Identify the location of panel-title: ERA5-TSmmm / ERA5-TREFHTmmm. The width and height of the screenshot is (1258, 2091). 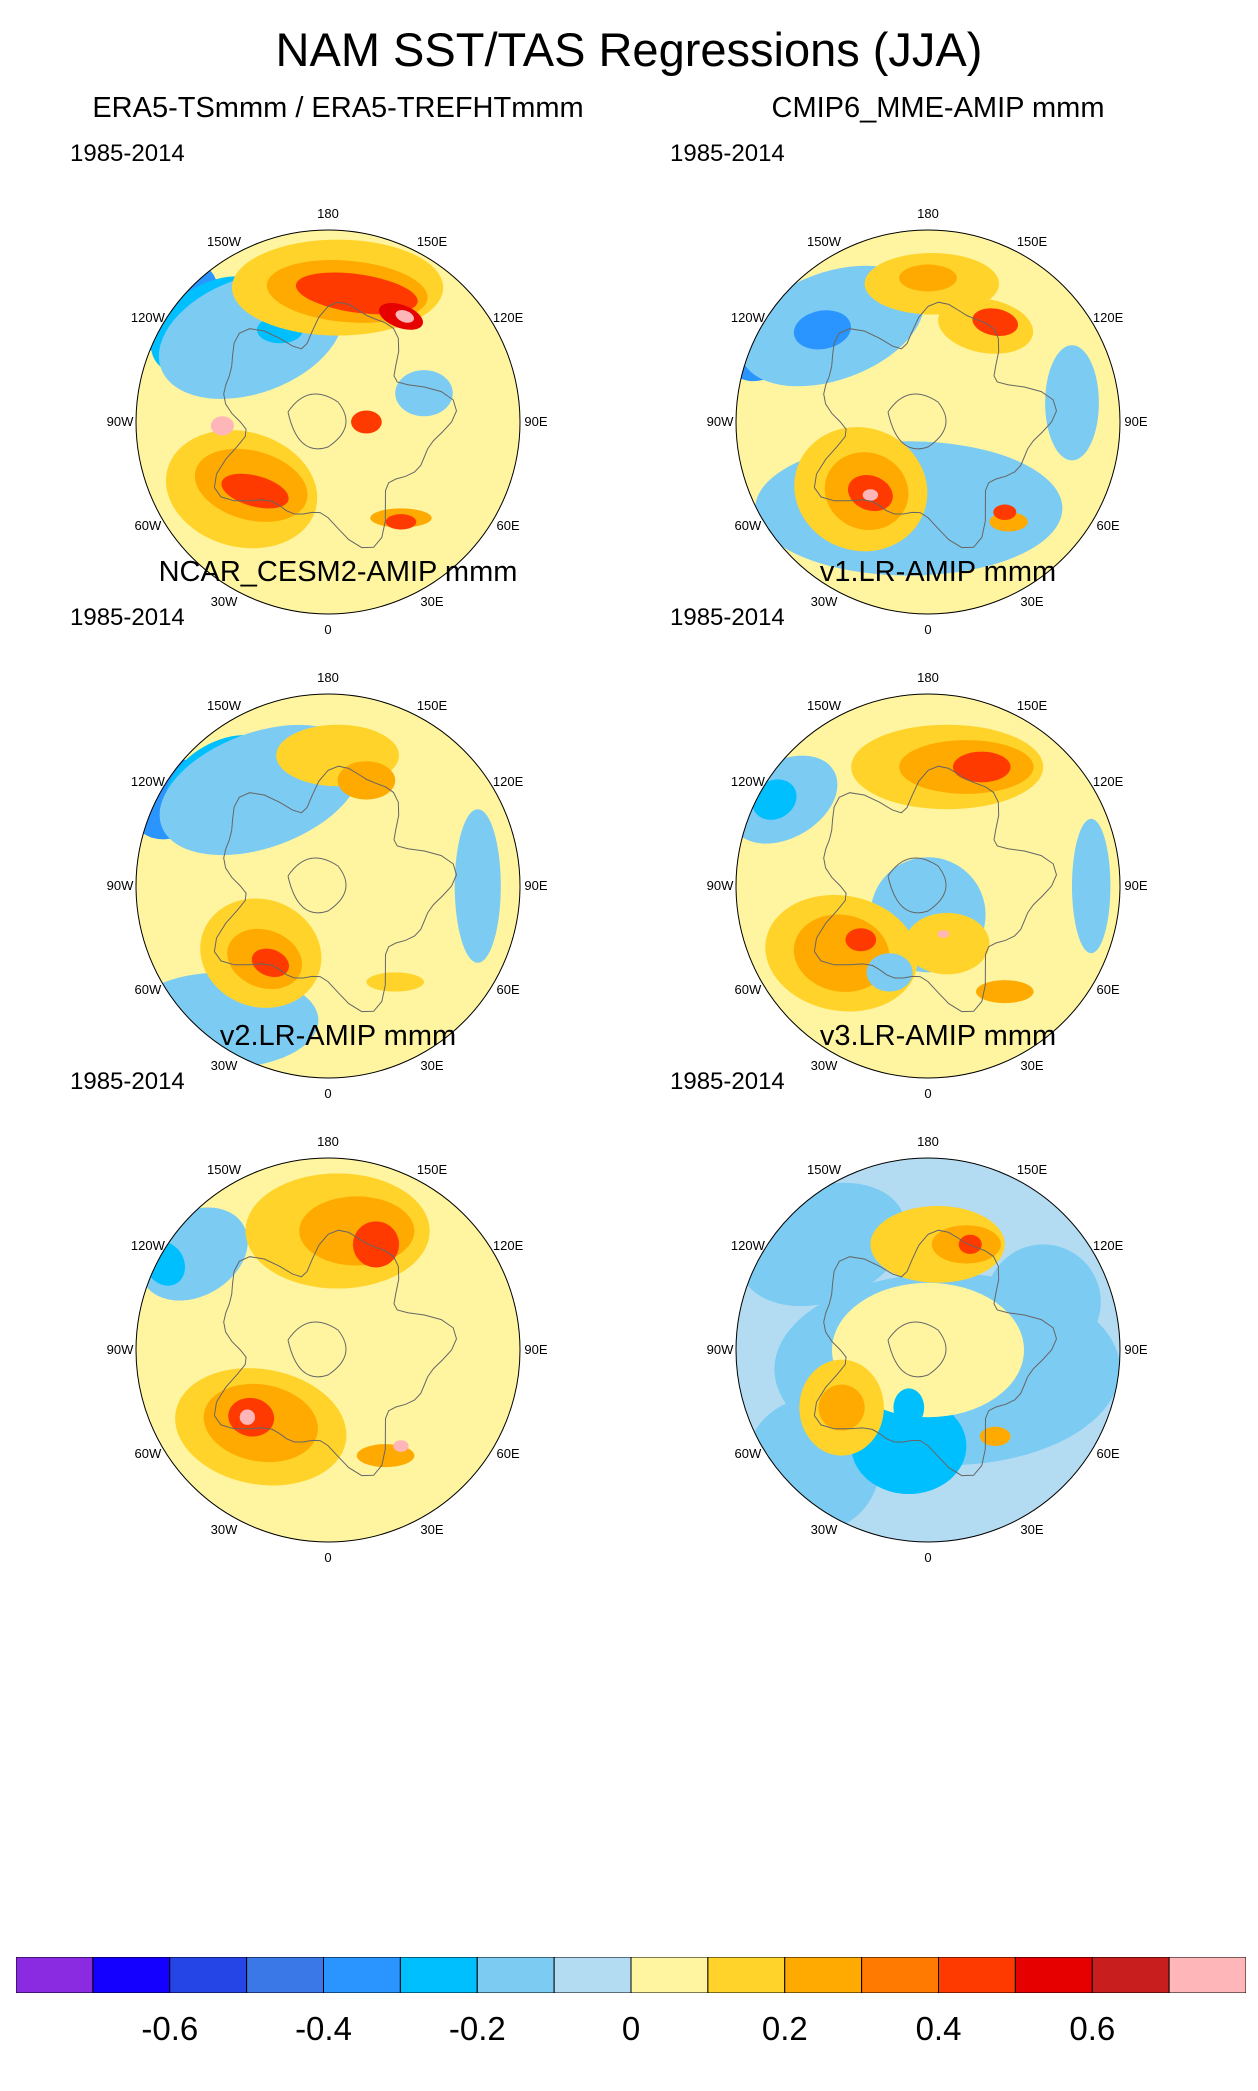
(338, 108).